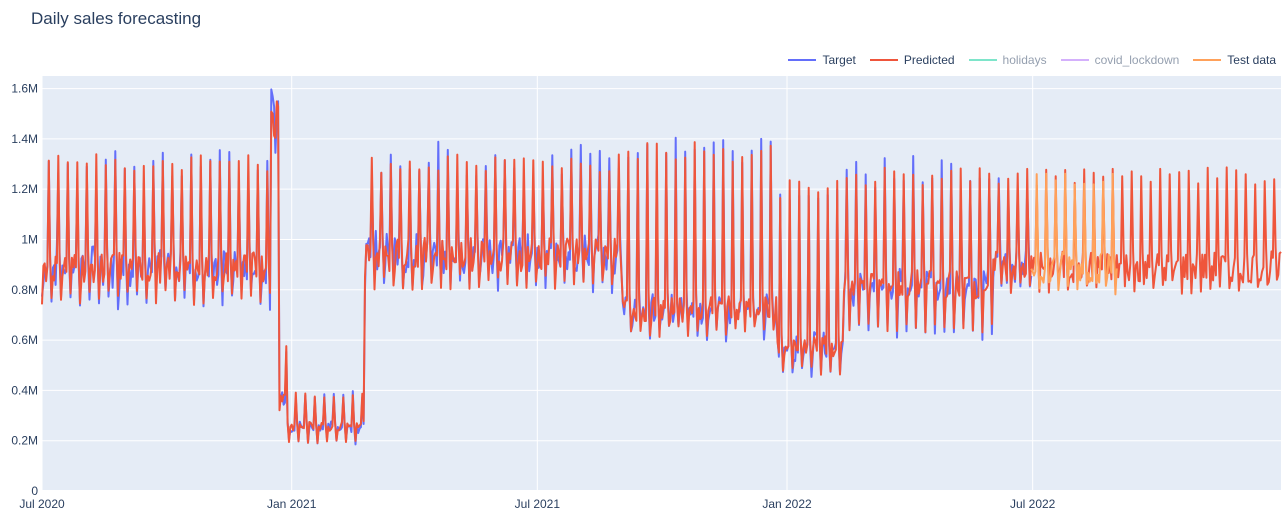 Image resolution: width=1285 pixels, height=518 pixels. Describe the element at coordinates (24, 139) in the screenshot. I see `y-tick-label: 1.4M` at that location.